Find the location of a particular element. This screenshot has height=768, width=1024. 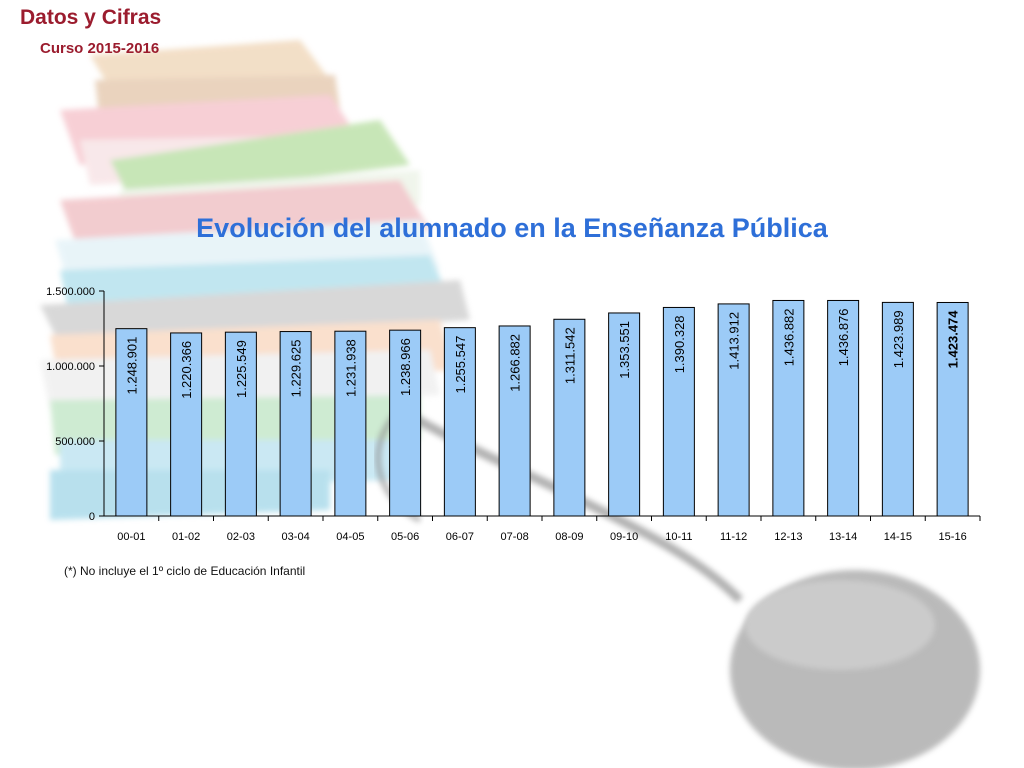

value-label: 1.436.882 is located at coordinates (788, 337).